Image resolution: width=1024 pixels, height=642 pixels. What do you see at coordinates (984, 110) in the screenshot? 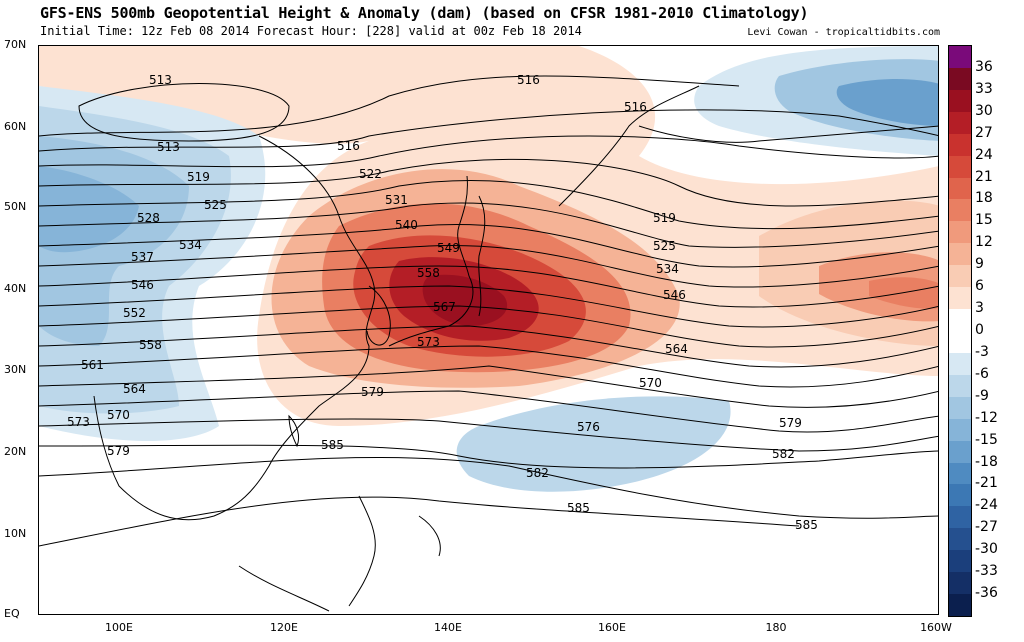
I see `colorbar-tick-label: 30` at bounding box center [984, 110].